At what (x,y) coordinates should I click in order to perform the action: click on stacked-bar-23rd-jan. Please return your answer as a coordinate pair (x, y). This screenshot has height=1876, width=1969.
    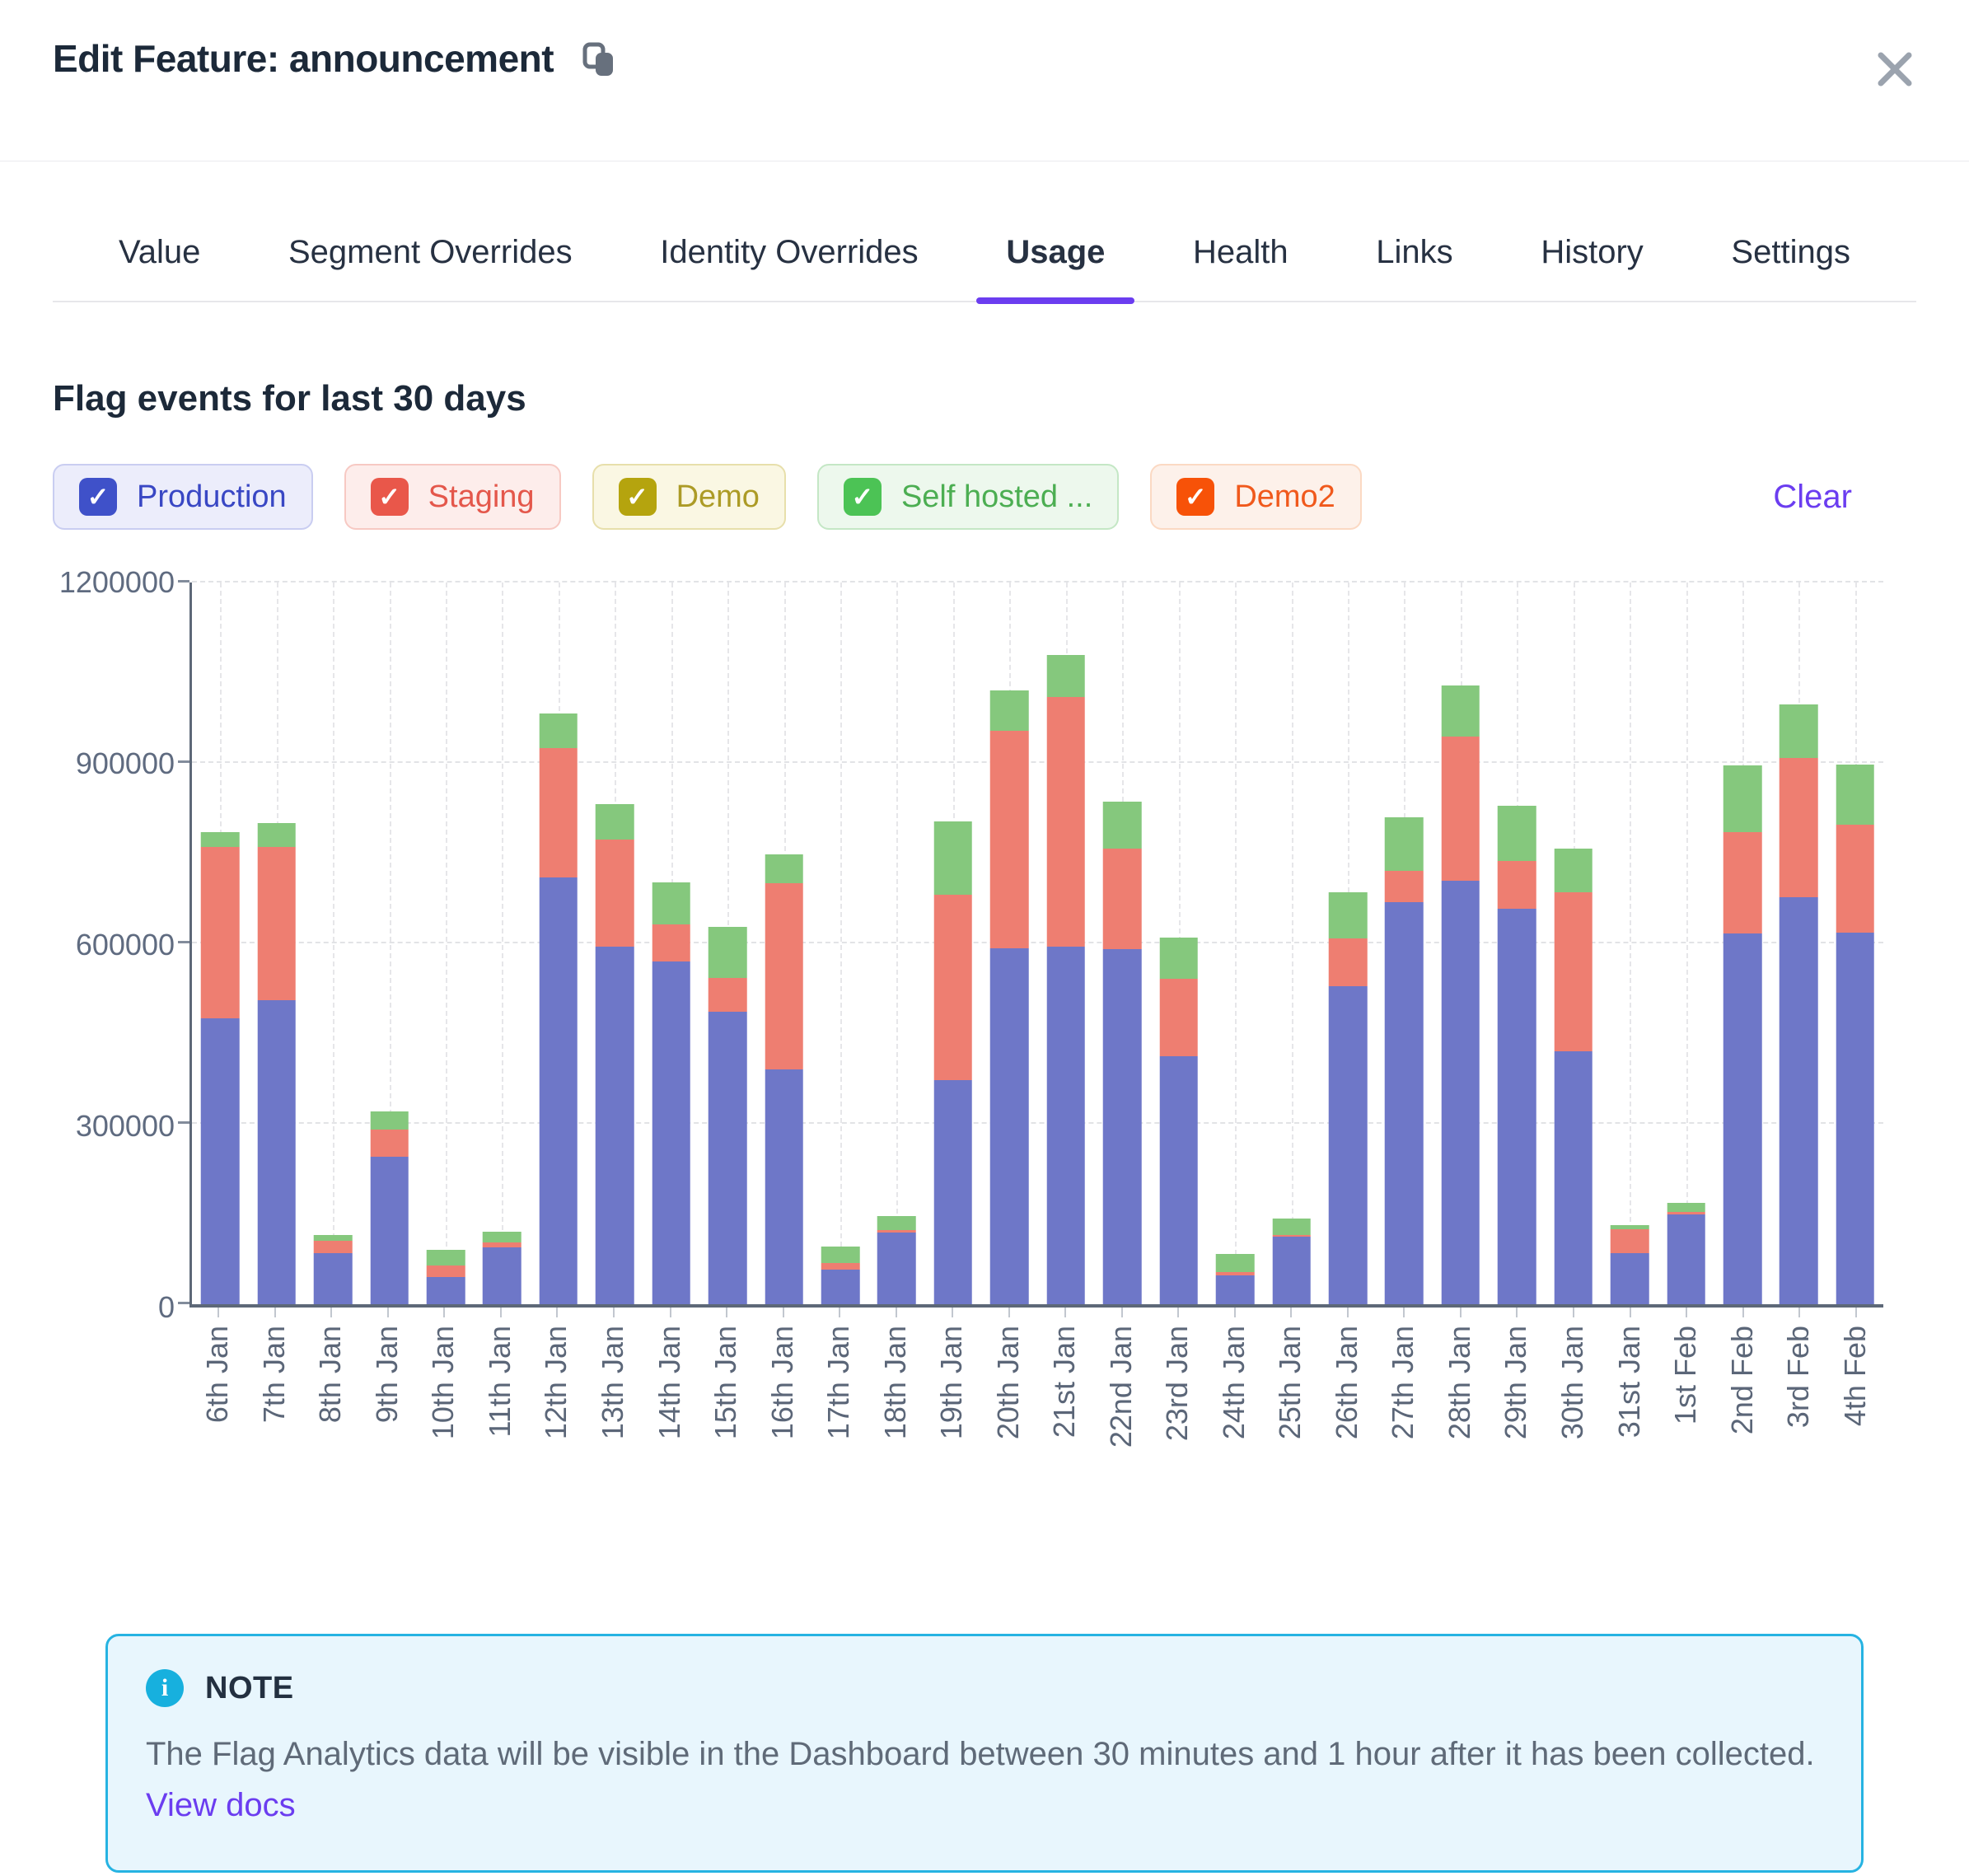
    Looking at the image, I should click on (1178, 943).